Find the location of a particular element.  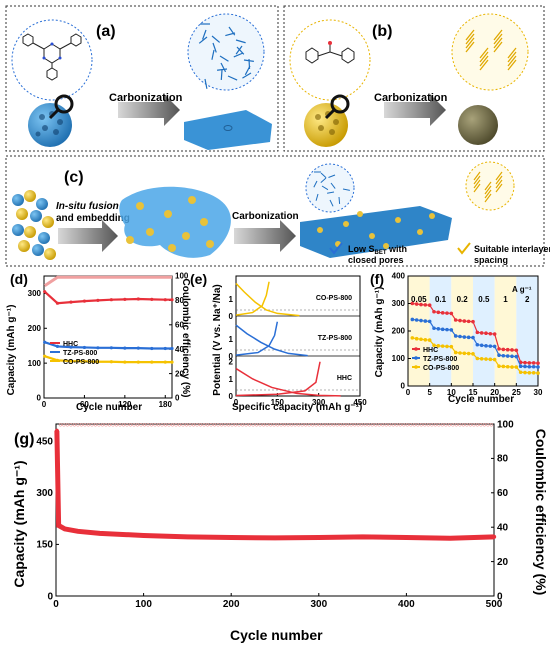

sheet-yellow-dots is located at coordinates (376, 230).